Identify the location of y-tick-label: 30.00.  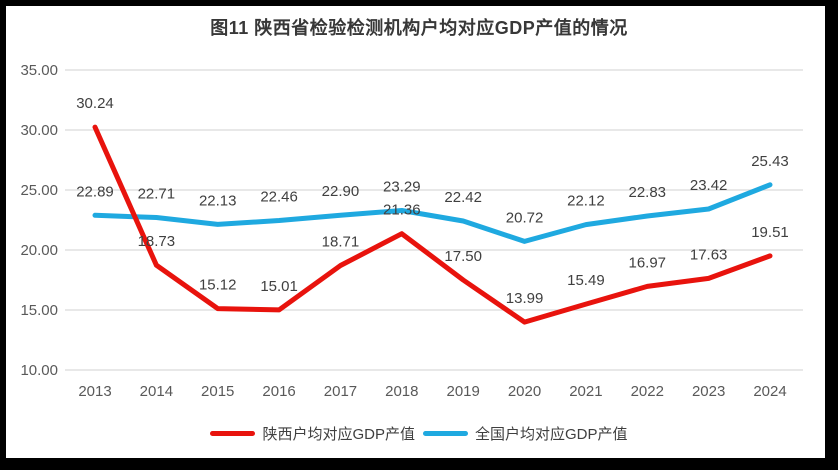
(39, 130).